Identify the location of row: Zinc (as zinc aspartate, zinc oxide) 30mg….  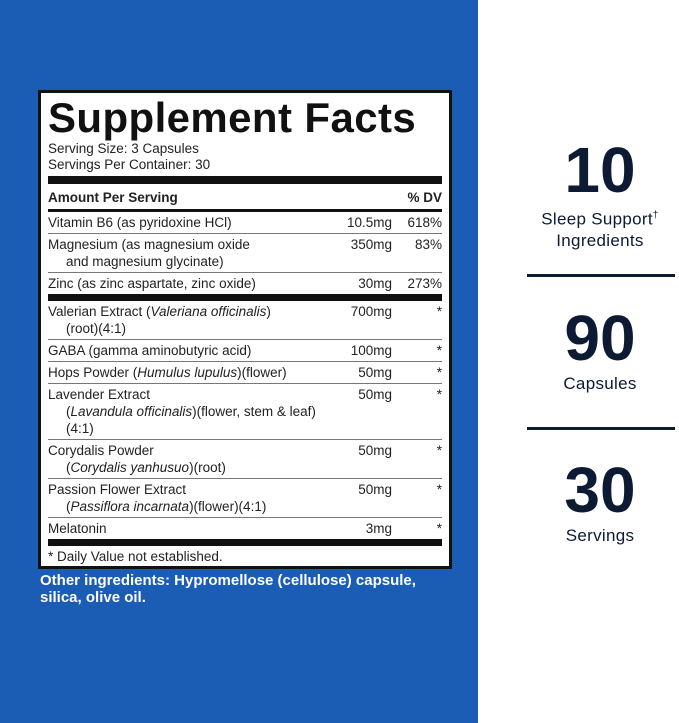
(245, 283).